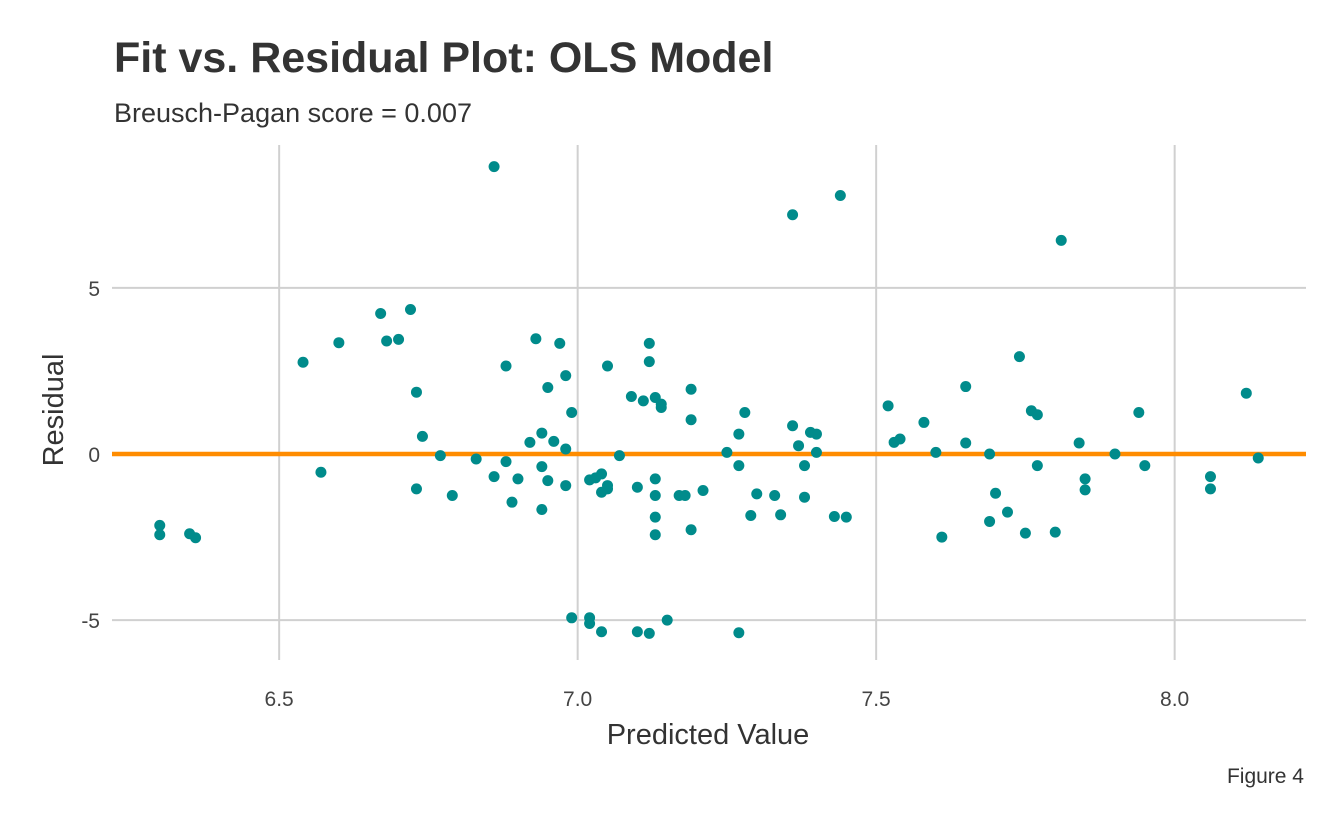  What do you see at coordinates (54, 410) in the screenshot?
I see `y-axis-label: Residual` at bounding box center [54, 410].